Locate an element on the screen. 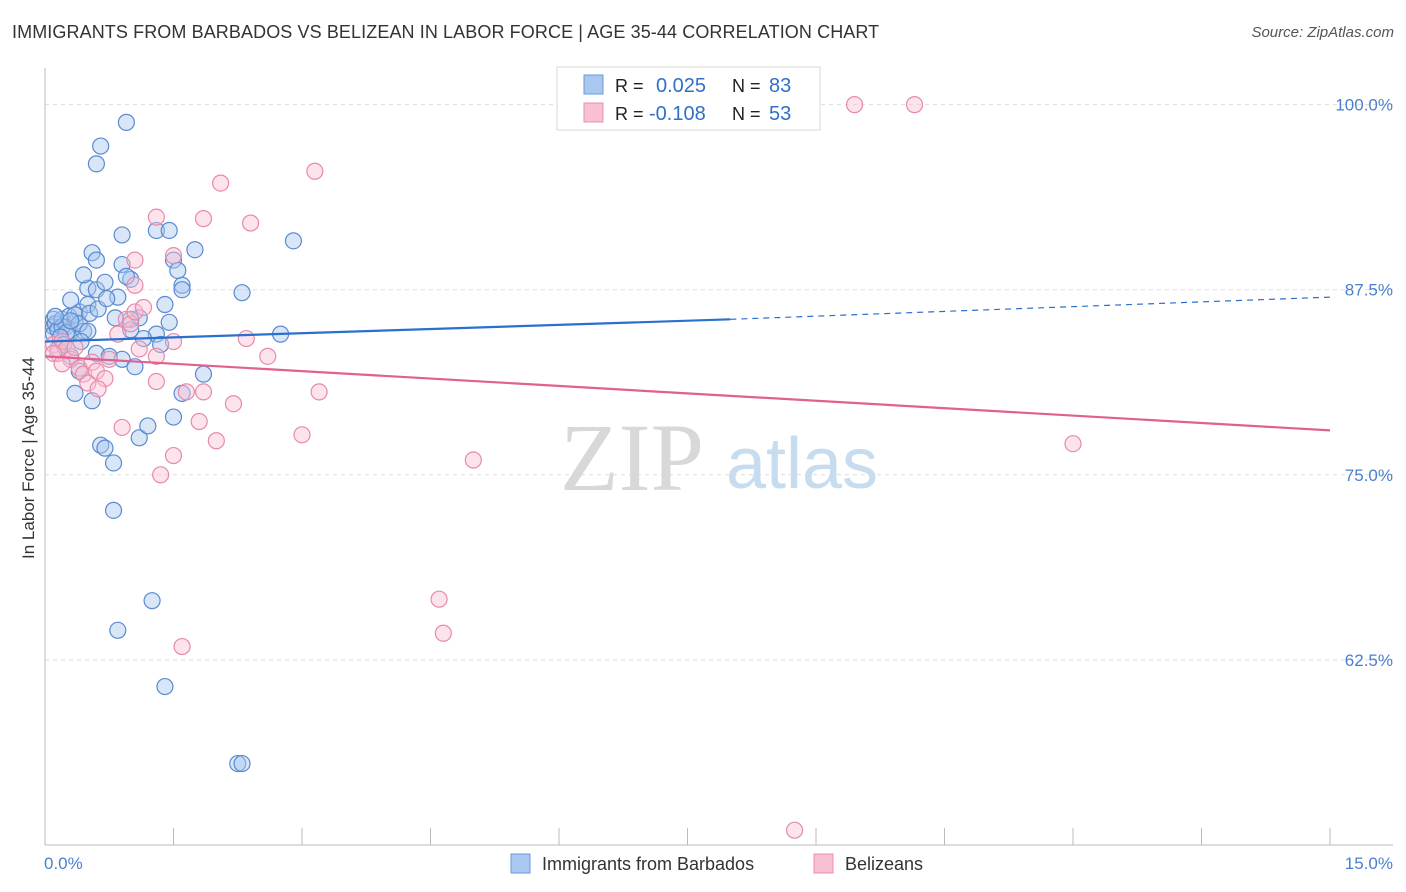  watermark: ZIP atlas is located at coordinates (719, 457).